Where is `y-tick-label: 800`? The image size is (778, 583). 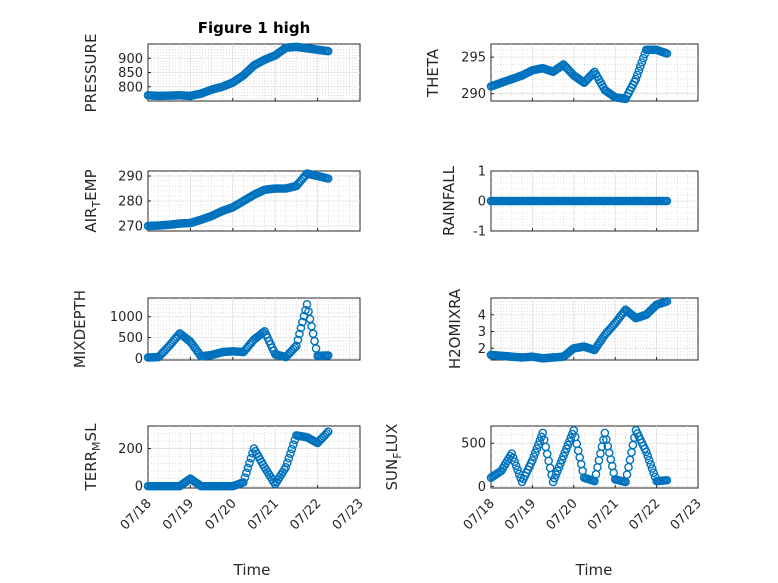
y-tick-label: 800 is located at coordinates (130, 87).